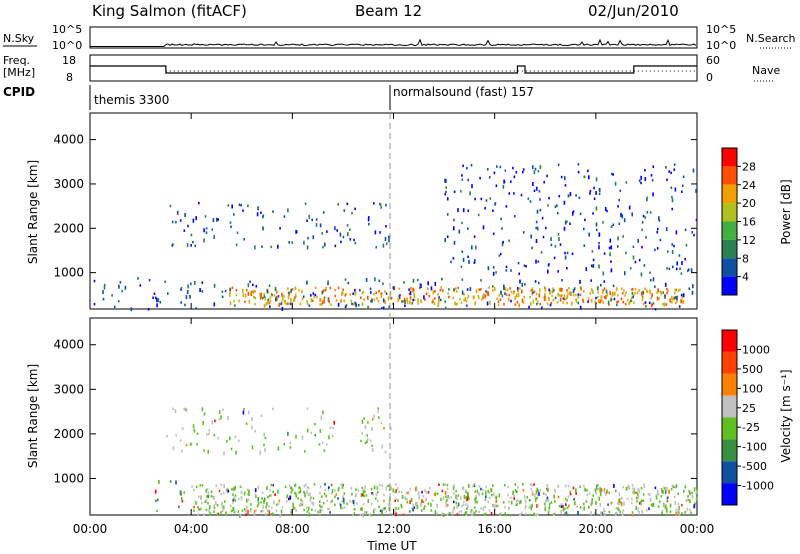 This screenshot has width=800, height=554. Describe the element at coordinates (713, 60) in the screenshot. I see `nave-tick-top: 60` at that location.